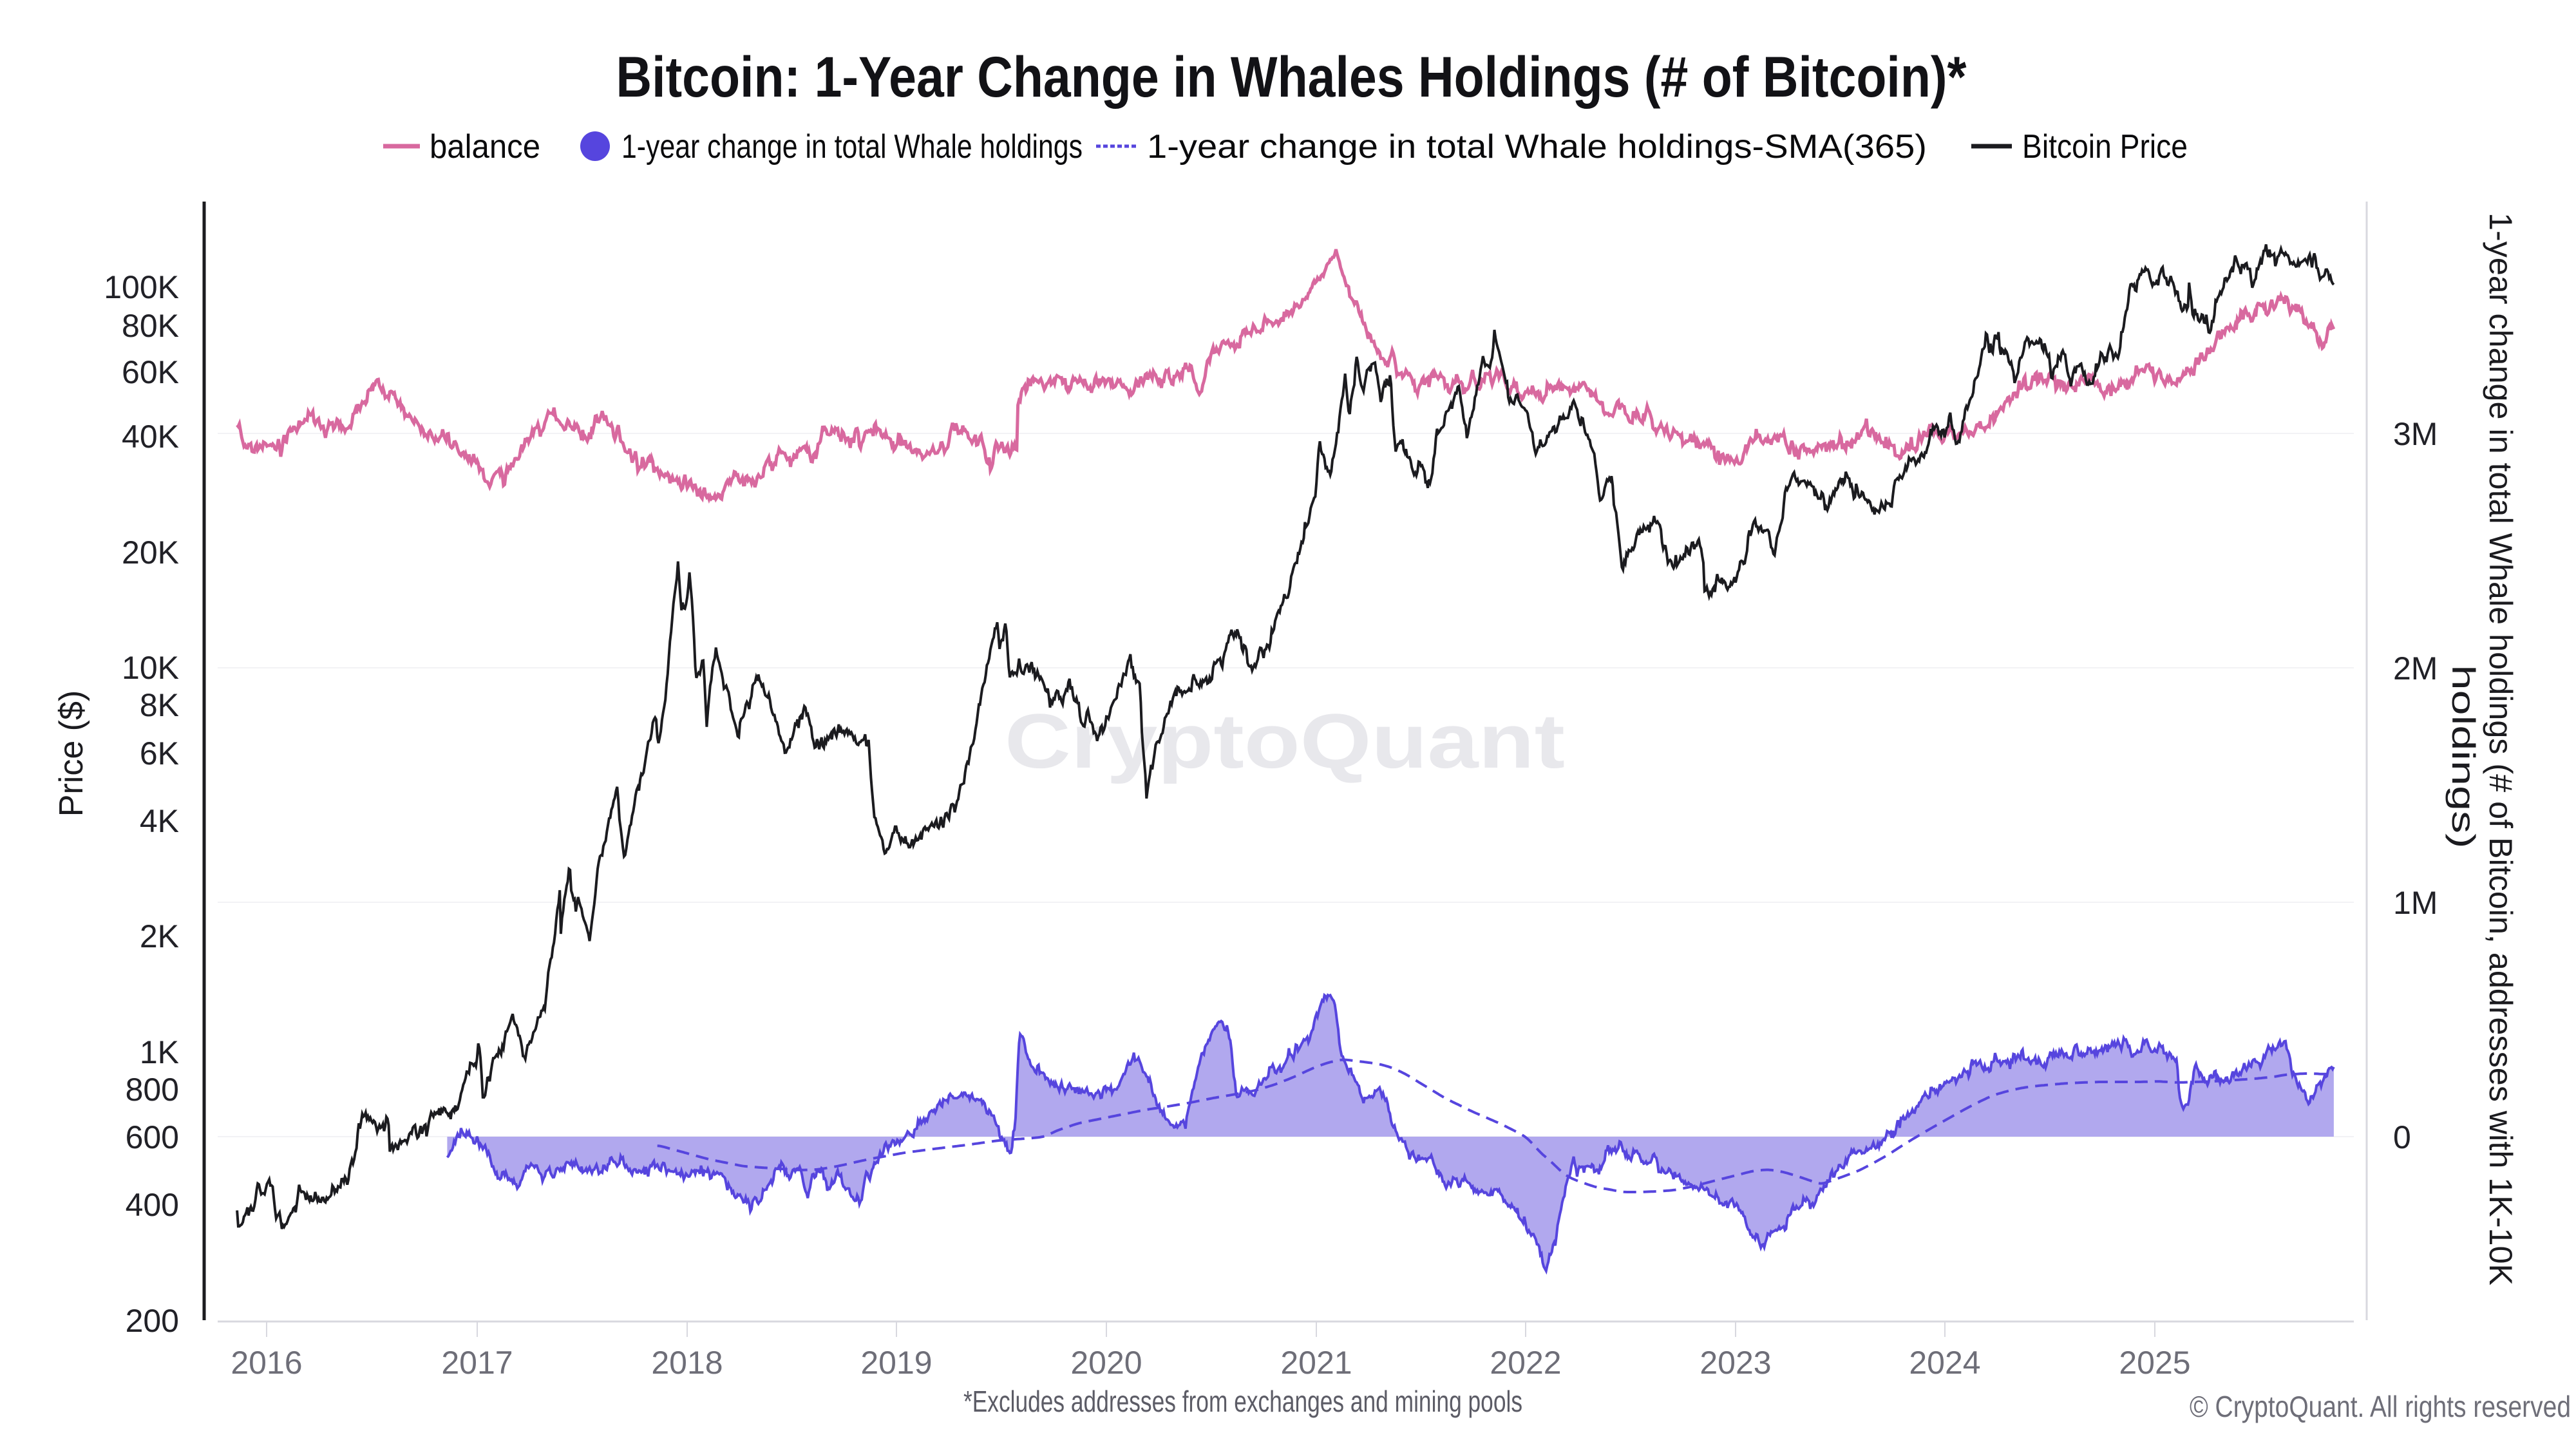 The image size is (2576, 1449). I want to click on svg-text: 2017, so click(477, 1363).